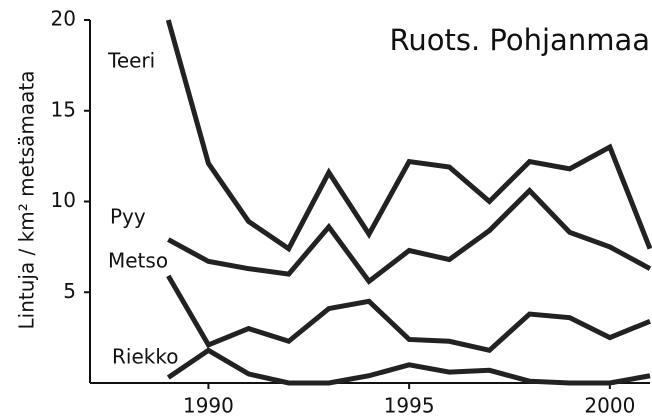 The height and width of the screenshot is (419, 652). Describe the element at coordinates (145, 357) in the screenshot. I see `series-label: Riekko` at that location.